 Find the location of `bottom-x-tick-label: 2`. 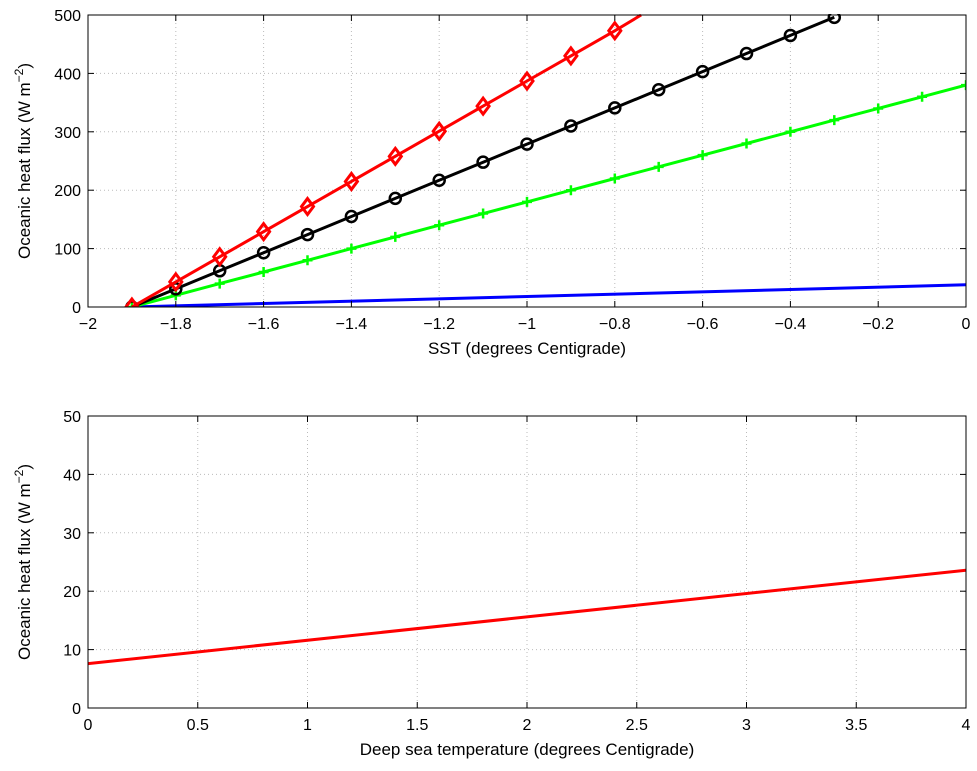

bottom-x-tick-label: 2 is located at coordinates (527, 725).